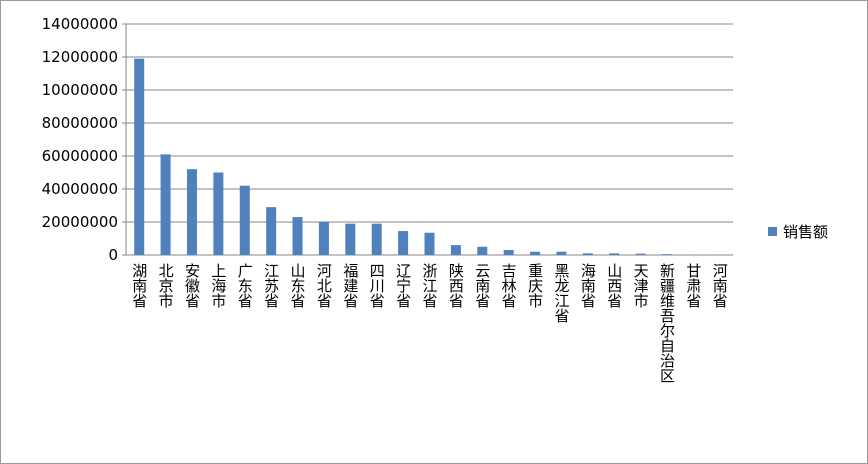 The height and width of the screenshot is (464, 868). What do you see at coordinates (80, 156) in the screenshot?
I see `y-tick-label: 60000000` at bounding box center [80, 156].